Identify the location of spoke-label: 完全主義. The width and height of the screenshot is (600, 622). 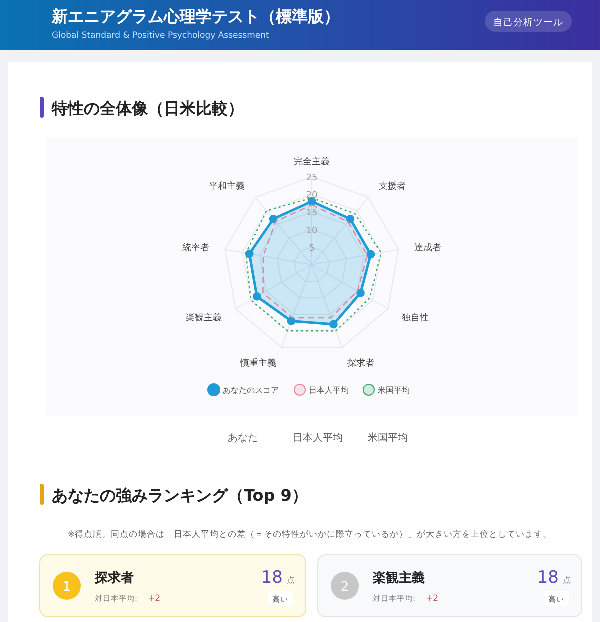
(312, 162).